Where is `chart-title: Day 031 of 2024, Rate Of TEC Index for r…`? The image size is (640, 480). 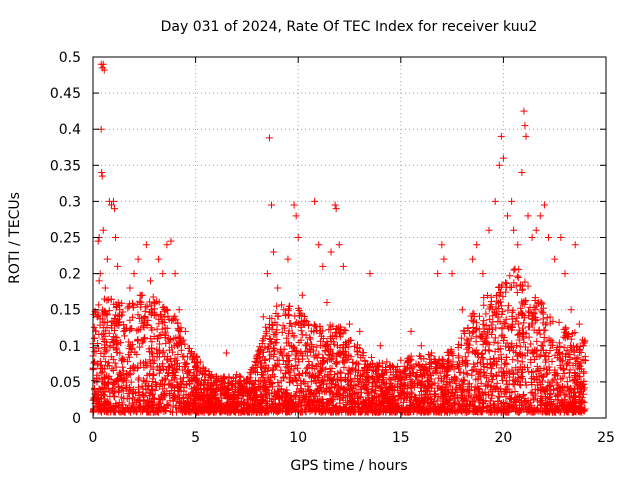
chart-title: Day 031 of 2024, Rate Of TEC Index for r… is located at coordinates (349, 27).